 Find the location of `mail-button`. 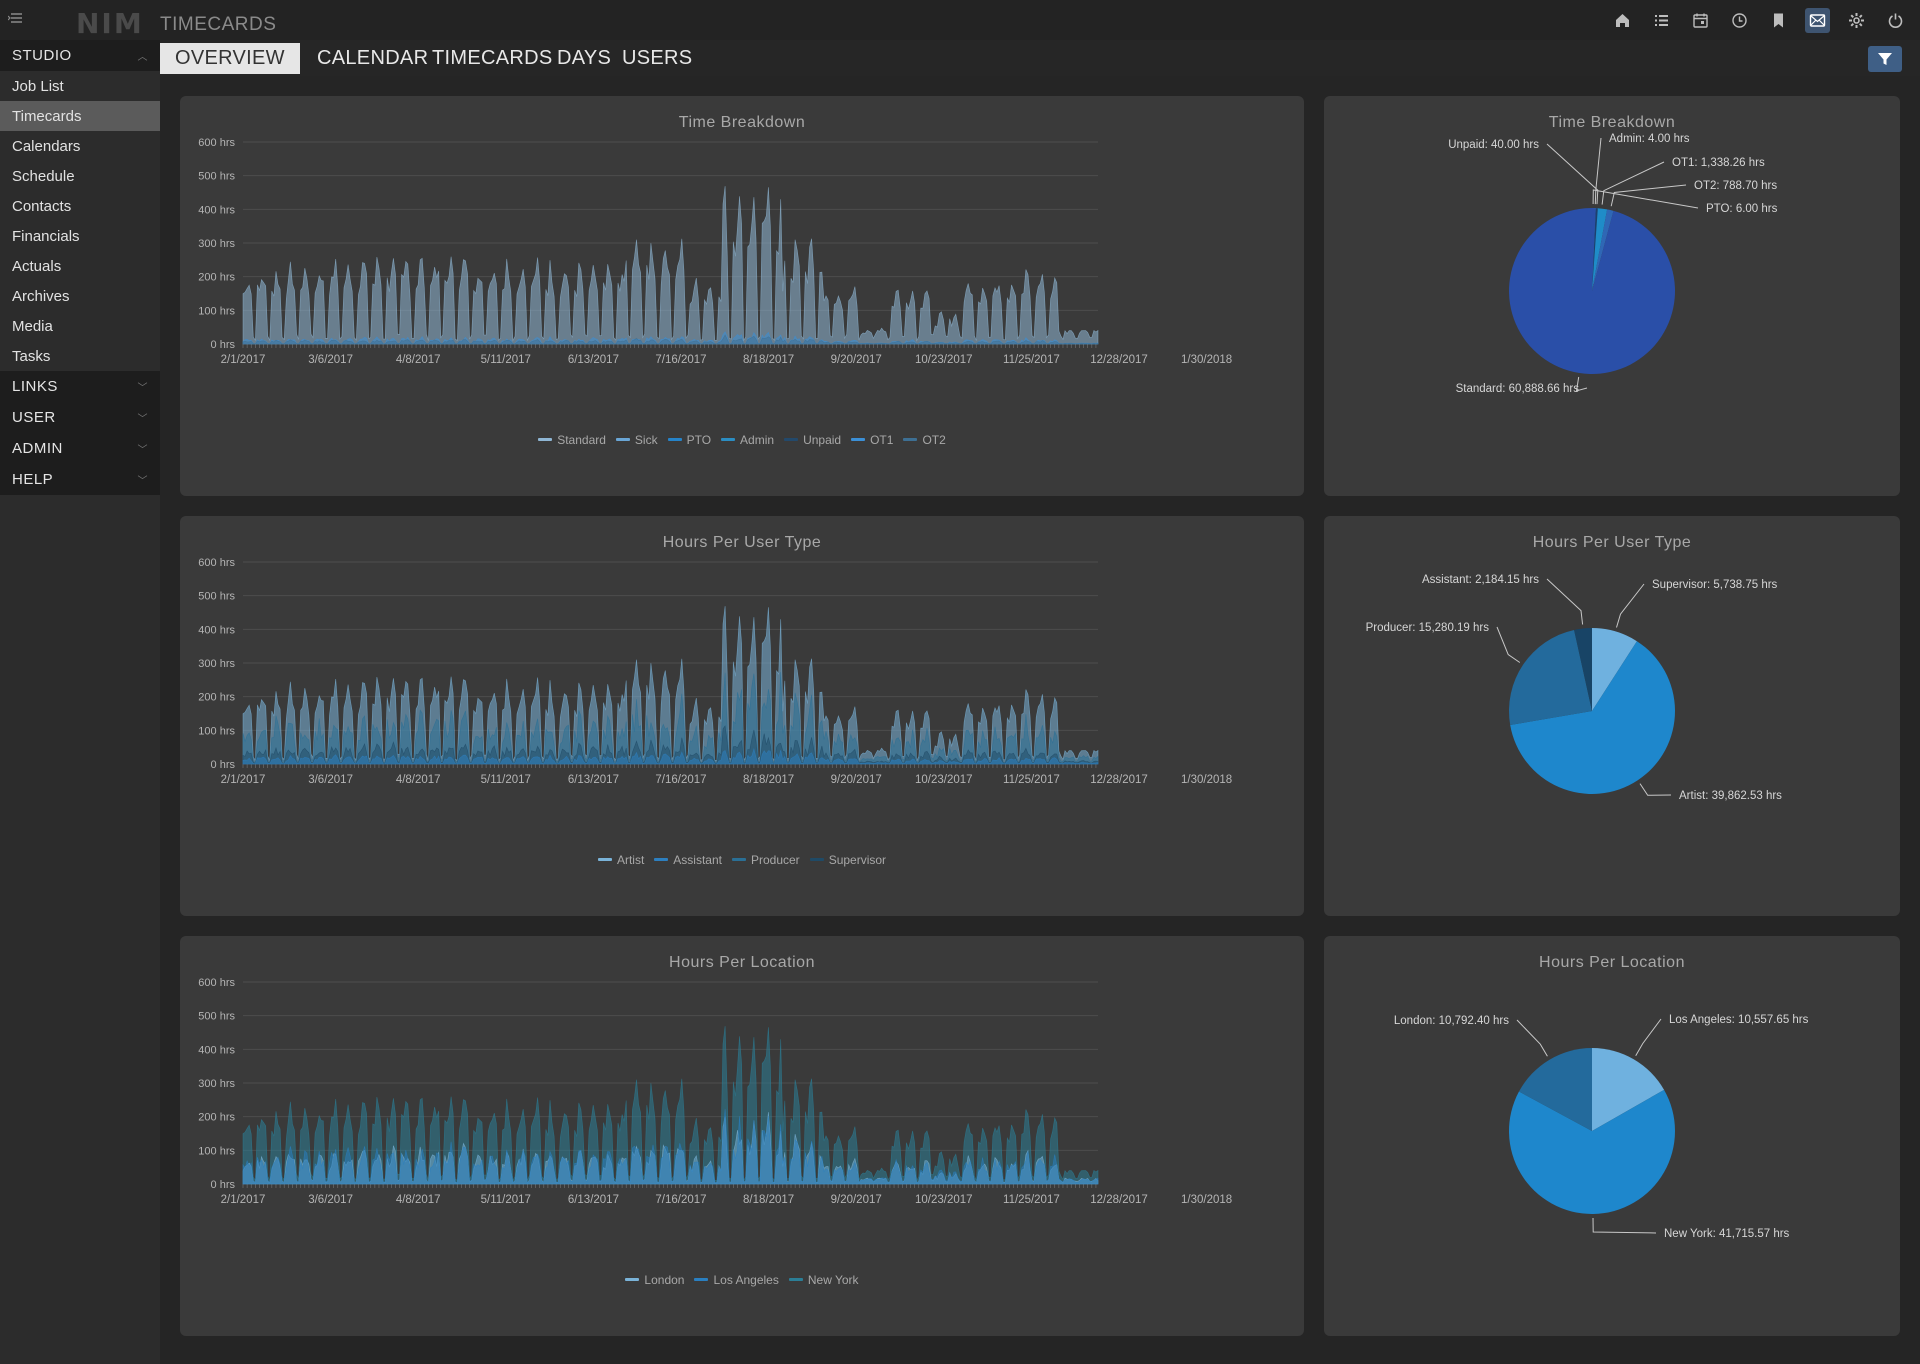

mail-button is located at coordinates (1817, 20).